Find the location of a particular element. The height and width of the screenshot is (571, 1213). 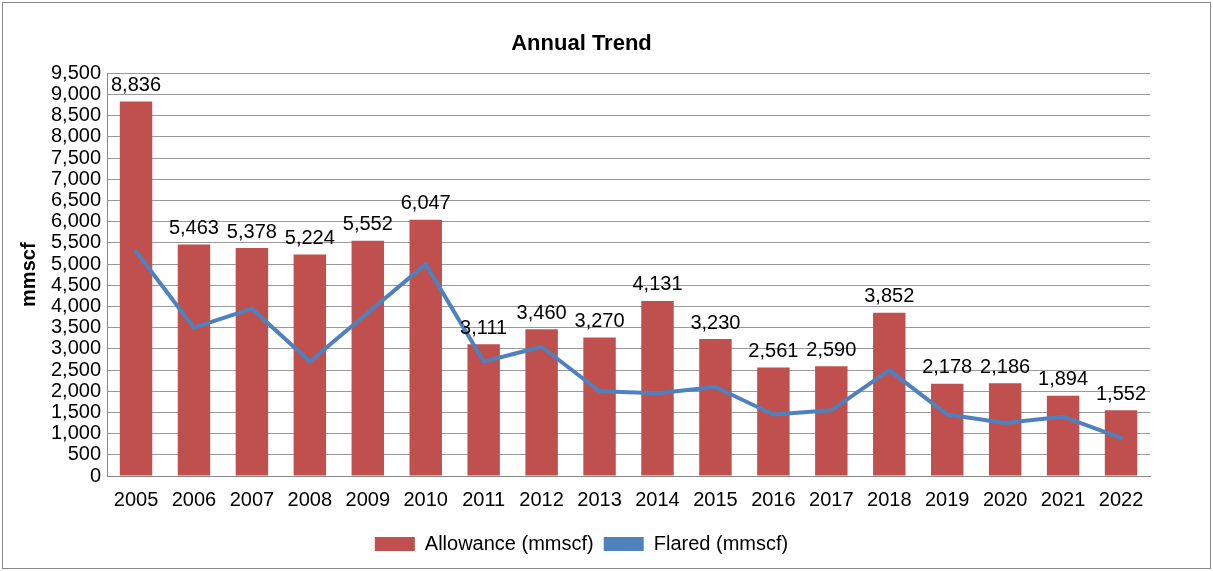

y-tick-label: 2,500 is located at coordinates (76, 368).